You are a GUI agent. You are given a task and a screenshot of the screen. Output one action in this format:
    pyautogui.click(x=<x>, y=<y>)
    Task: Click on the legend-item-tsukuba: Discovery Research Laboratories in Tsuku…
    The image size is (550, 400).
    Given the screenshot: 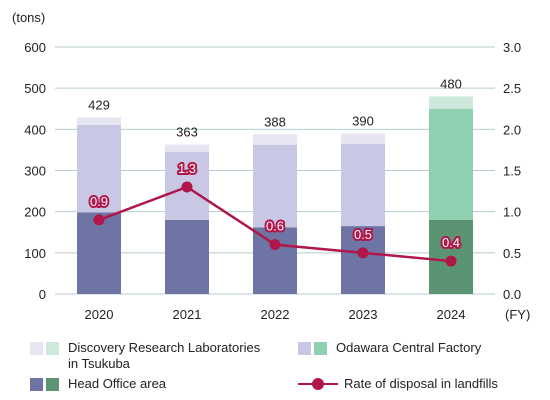 What is the action you would take?
    pyautogui.click(x=145, y=356)
    